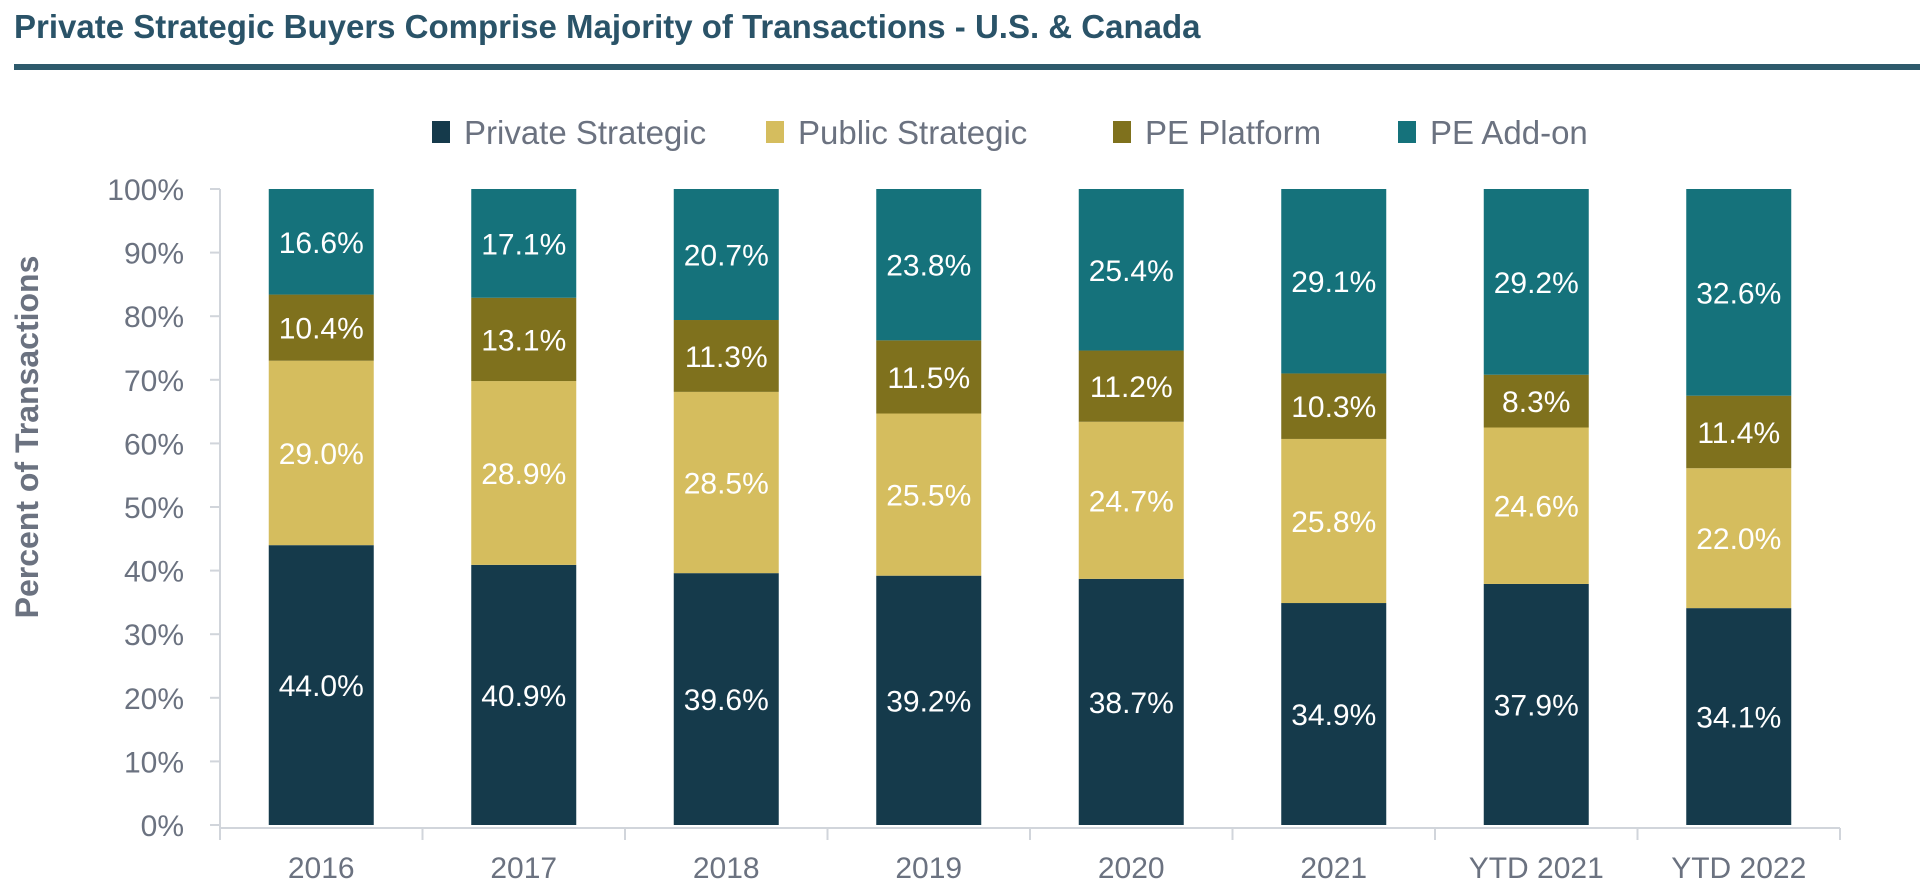 The height and width of the screenshot is (894, 1920). What do you see at coordinates (154, 317) in the screenshot?
I see `y-tick-label: 80%` at bounding box center [154, 317].